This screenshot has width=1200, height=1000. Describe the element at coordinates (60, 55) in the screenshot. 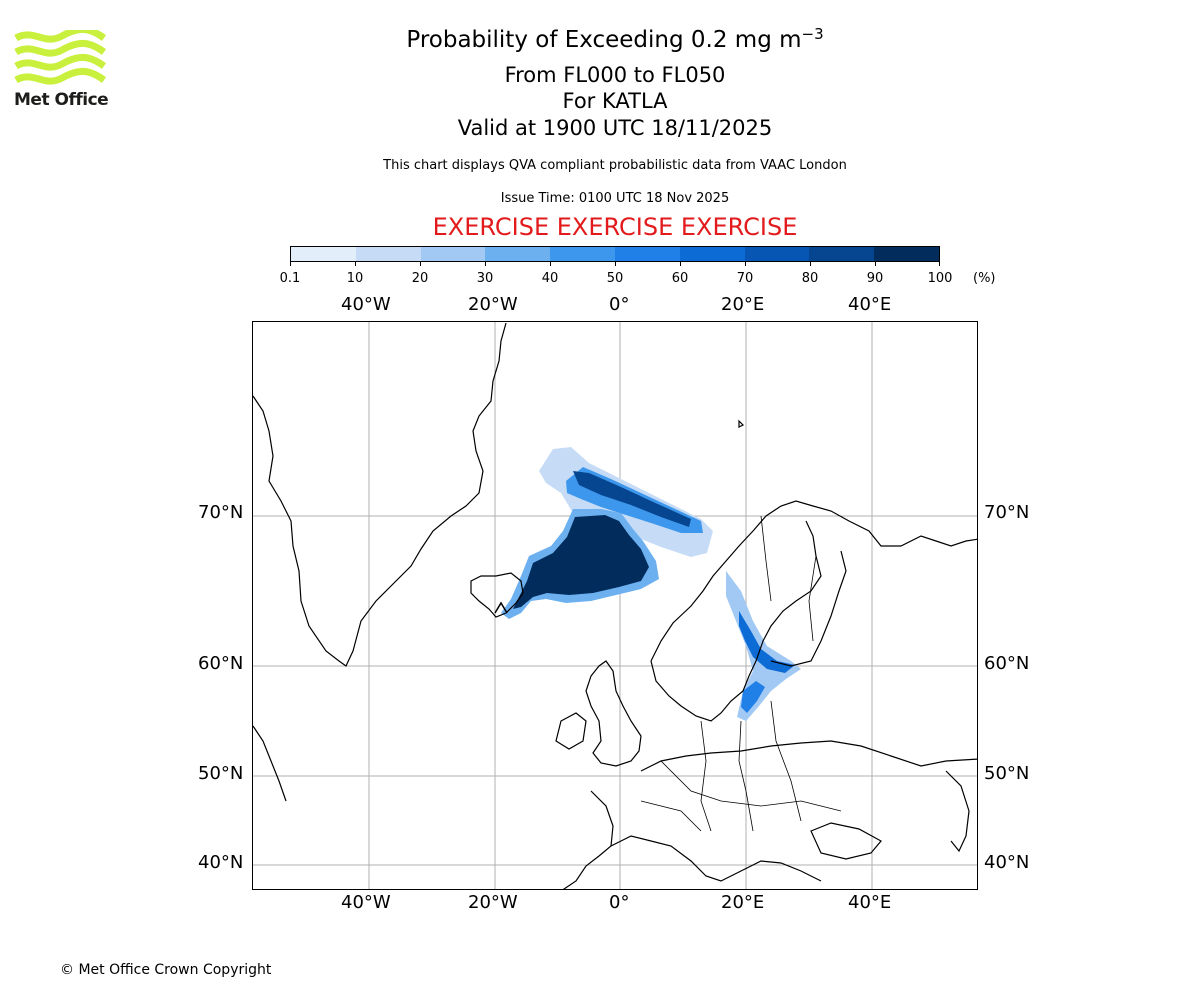

I see `met-office-waves-icon` at that location.